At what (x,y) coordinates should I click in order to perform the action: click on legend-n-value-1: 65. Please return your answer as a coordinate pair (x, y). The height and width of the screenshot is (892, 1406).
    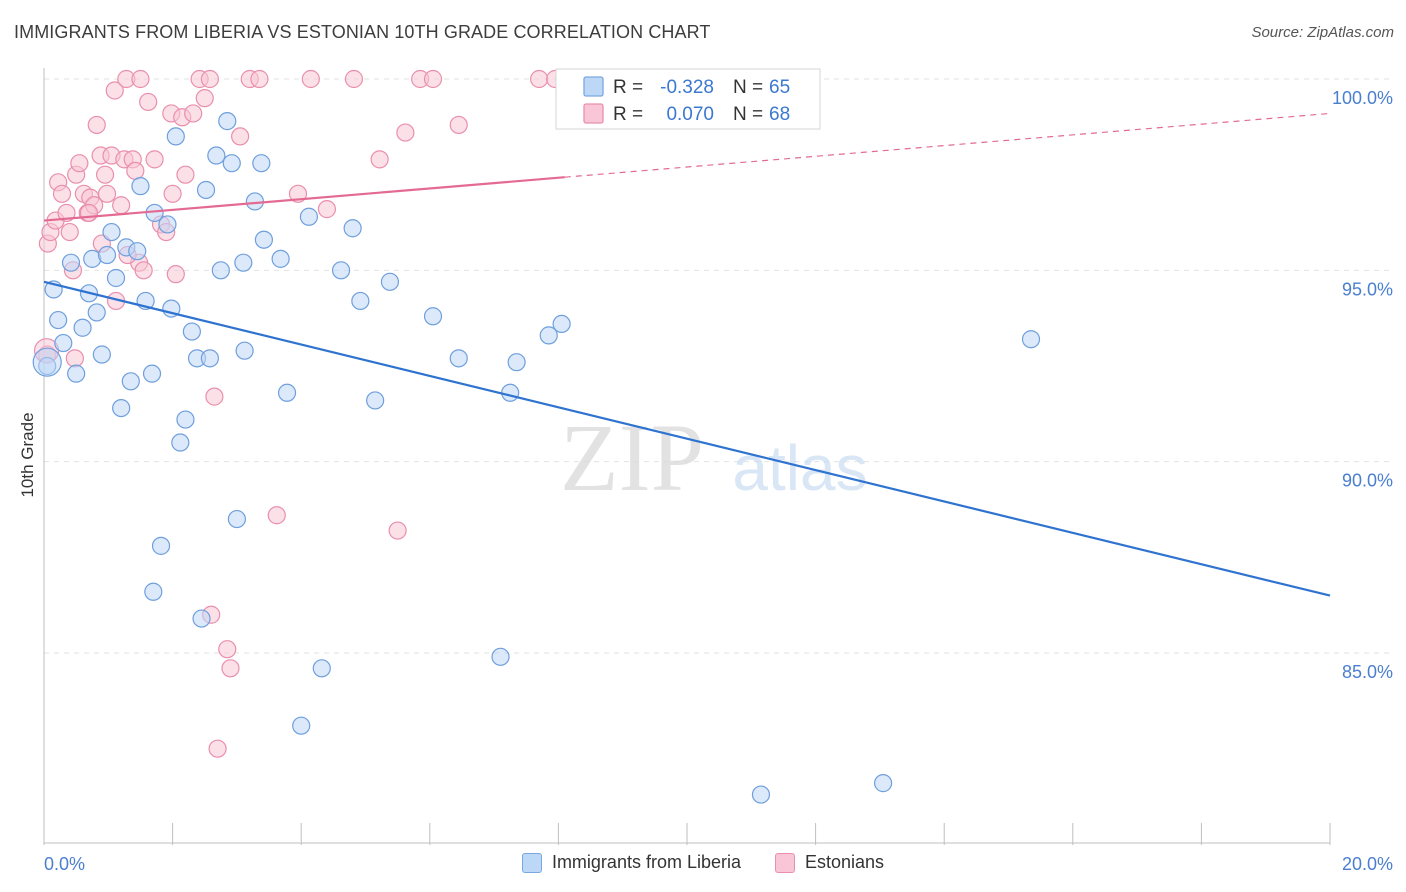
    Looking at the image, I should click on (779, 87).